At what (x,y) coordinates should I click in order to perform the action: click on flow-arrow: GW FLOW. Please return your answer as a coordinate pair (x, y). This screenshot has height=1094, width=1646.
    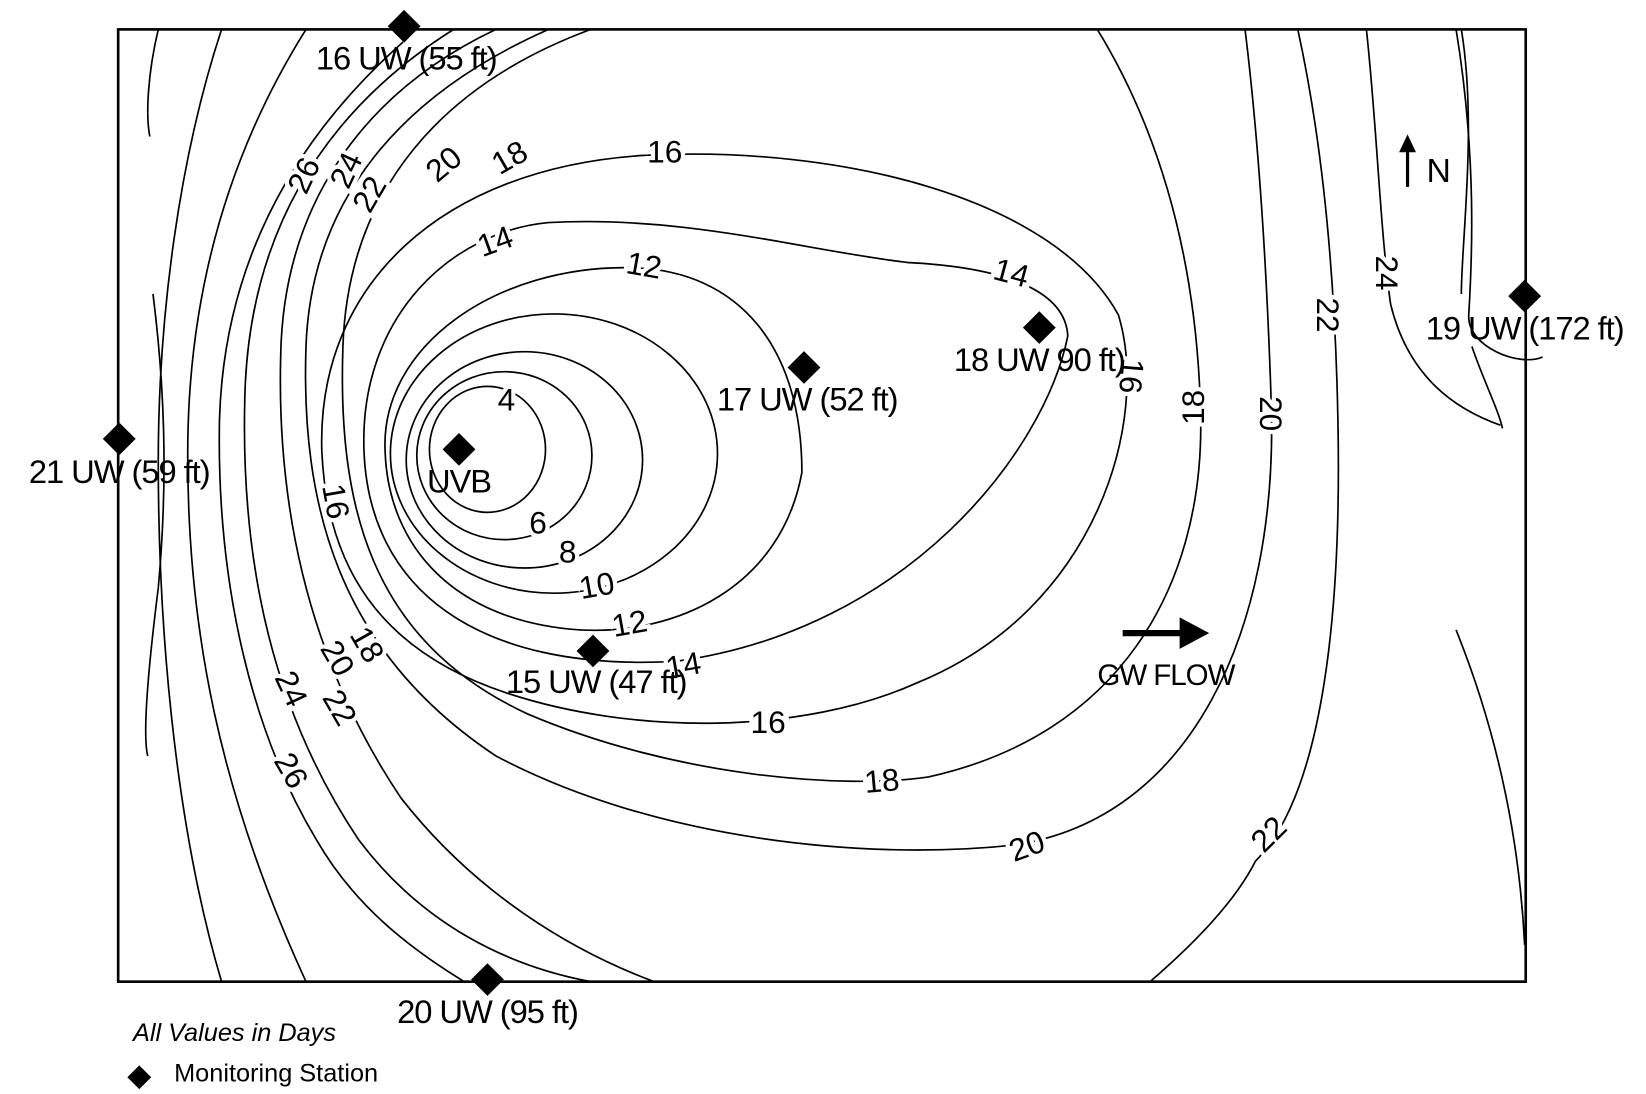
    Looking at the image, I should click on (1167, 654).